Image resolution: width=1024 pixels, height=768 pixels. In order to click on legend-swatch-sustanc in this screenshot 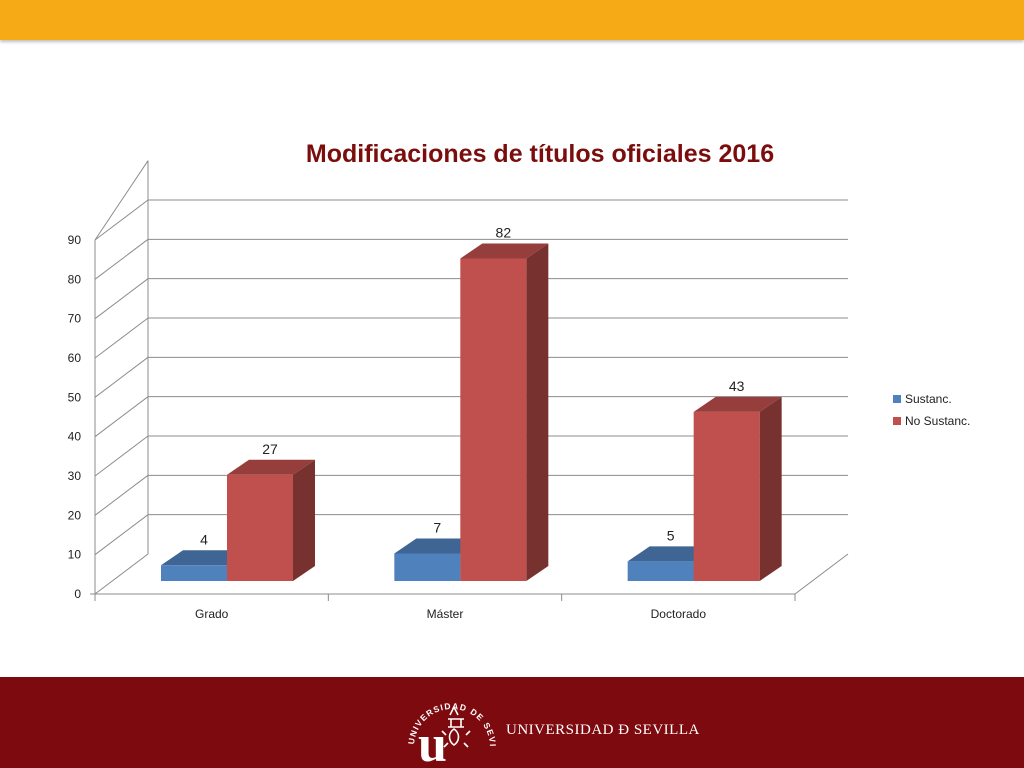, I will do `click(897, 399)`.